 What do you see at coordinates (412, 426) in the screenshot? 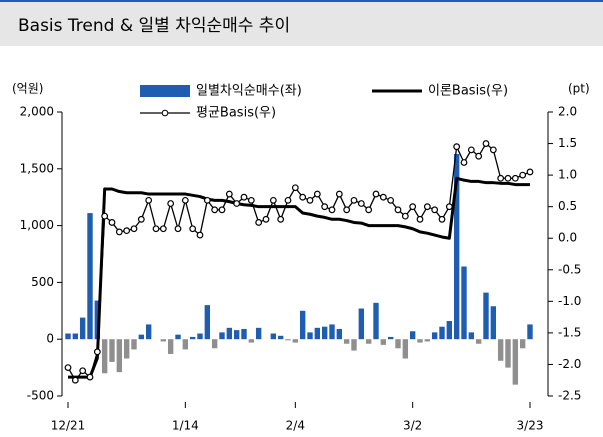
I see `x-tick-label: 3/2` at bounding box center [412, 426].